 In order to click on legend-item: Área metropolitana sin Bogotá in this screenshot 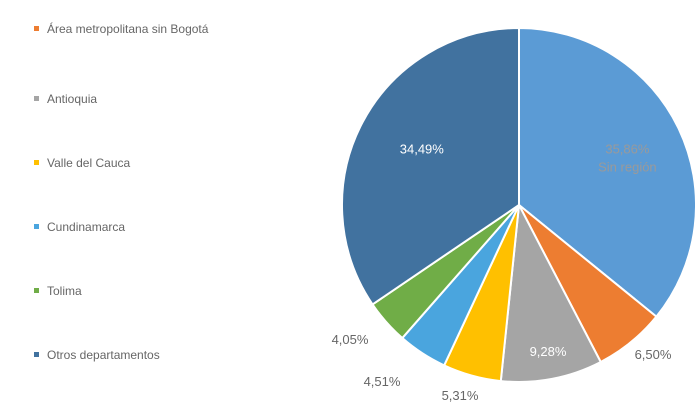, I will do `click(154, 29)`.